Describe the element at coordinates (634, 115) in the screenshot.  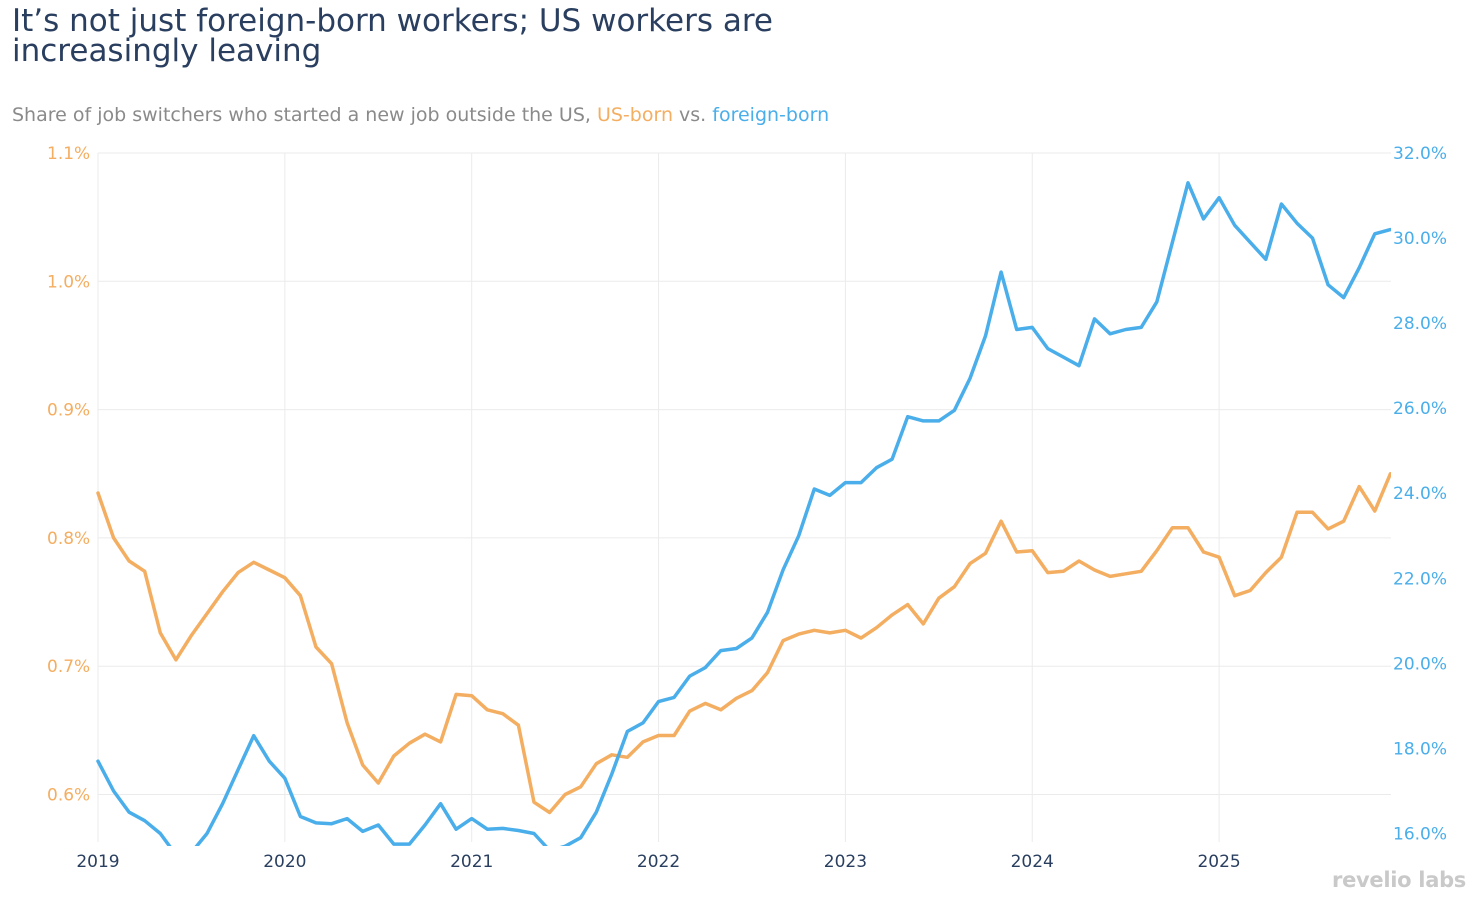
I see `subtitle-us-born: US-born` at that location.